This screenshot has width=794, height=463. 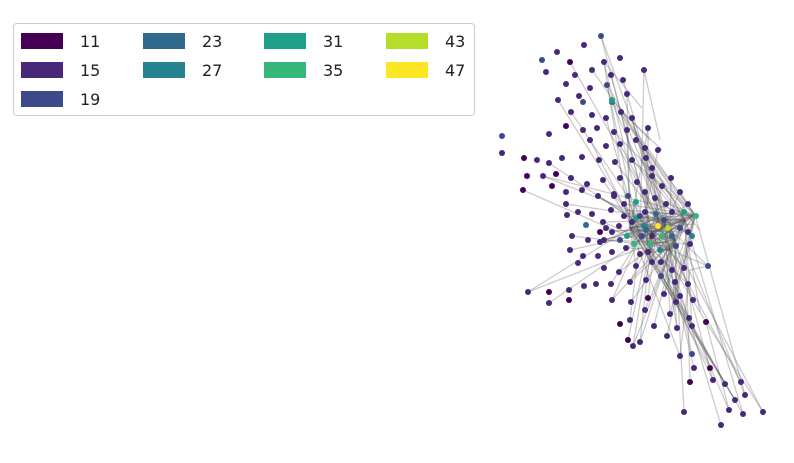 I want to click on legend-item-11: 11, so click(x=60, y=41).